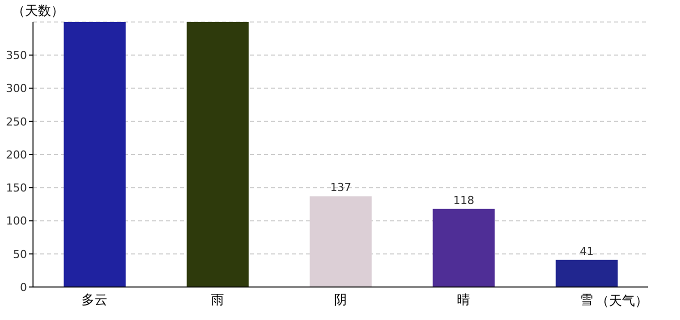 This screenshot has height=320, width=680. I want to click on y-tick-label: 200, so click(16, 155).